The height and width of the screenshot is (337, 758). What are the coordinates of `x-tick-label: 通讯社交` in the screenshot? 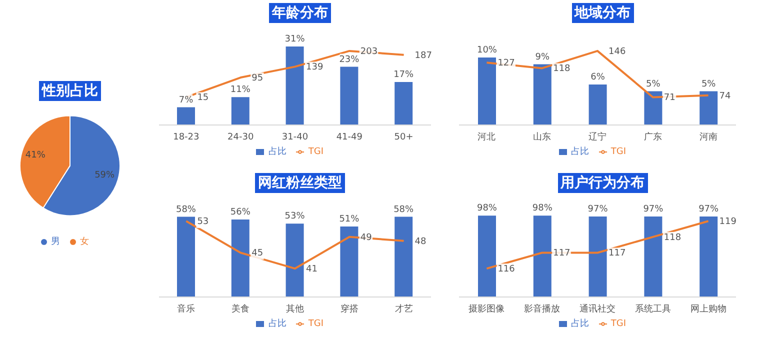 It's located at (598, 308).